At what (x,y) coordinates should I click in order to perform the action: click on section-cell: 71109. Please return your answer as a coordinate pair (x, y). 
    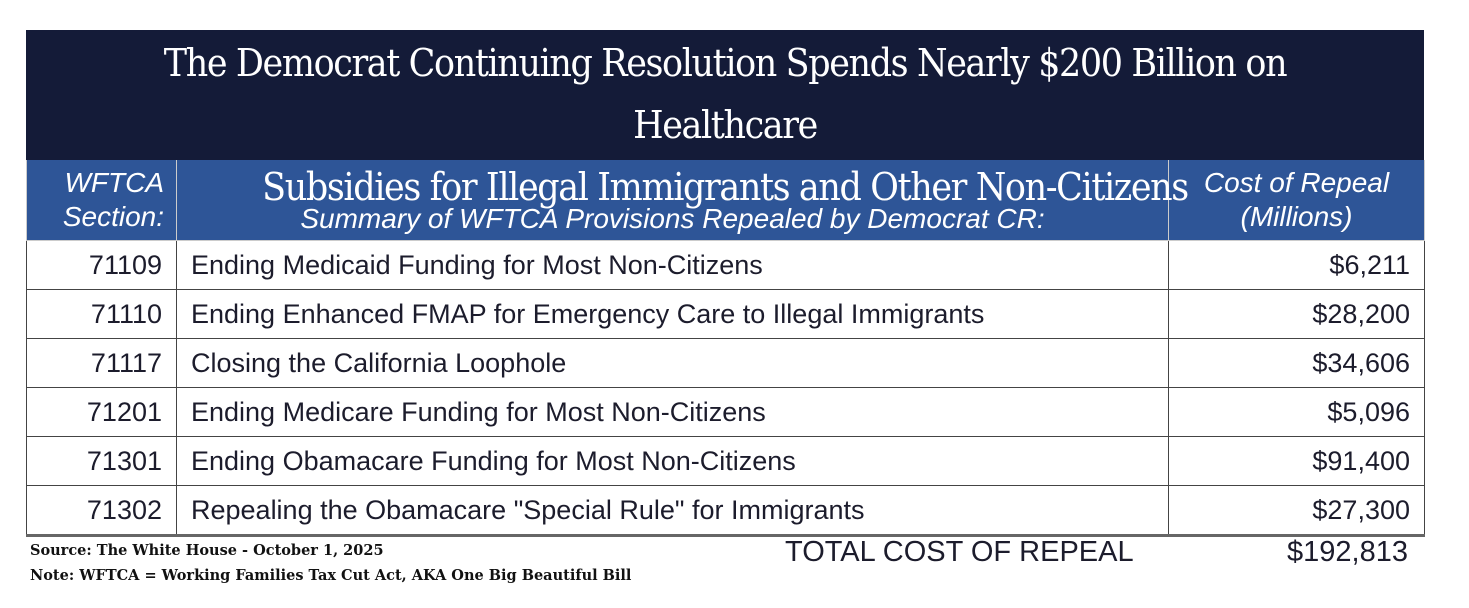
    Looking at the image, I should click on (101, 265).